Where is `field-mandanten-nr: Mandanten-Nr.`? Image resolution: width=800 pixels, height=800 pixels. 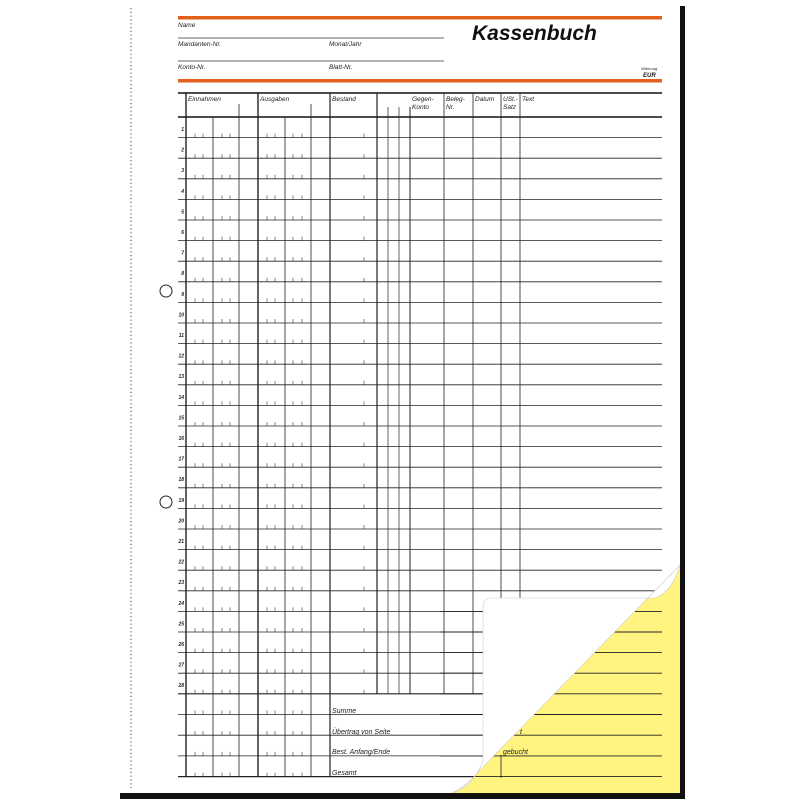
field-mandanten-nr: Mandanten-Nr. is located at coordinates (199, 44).